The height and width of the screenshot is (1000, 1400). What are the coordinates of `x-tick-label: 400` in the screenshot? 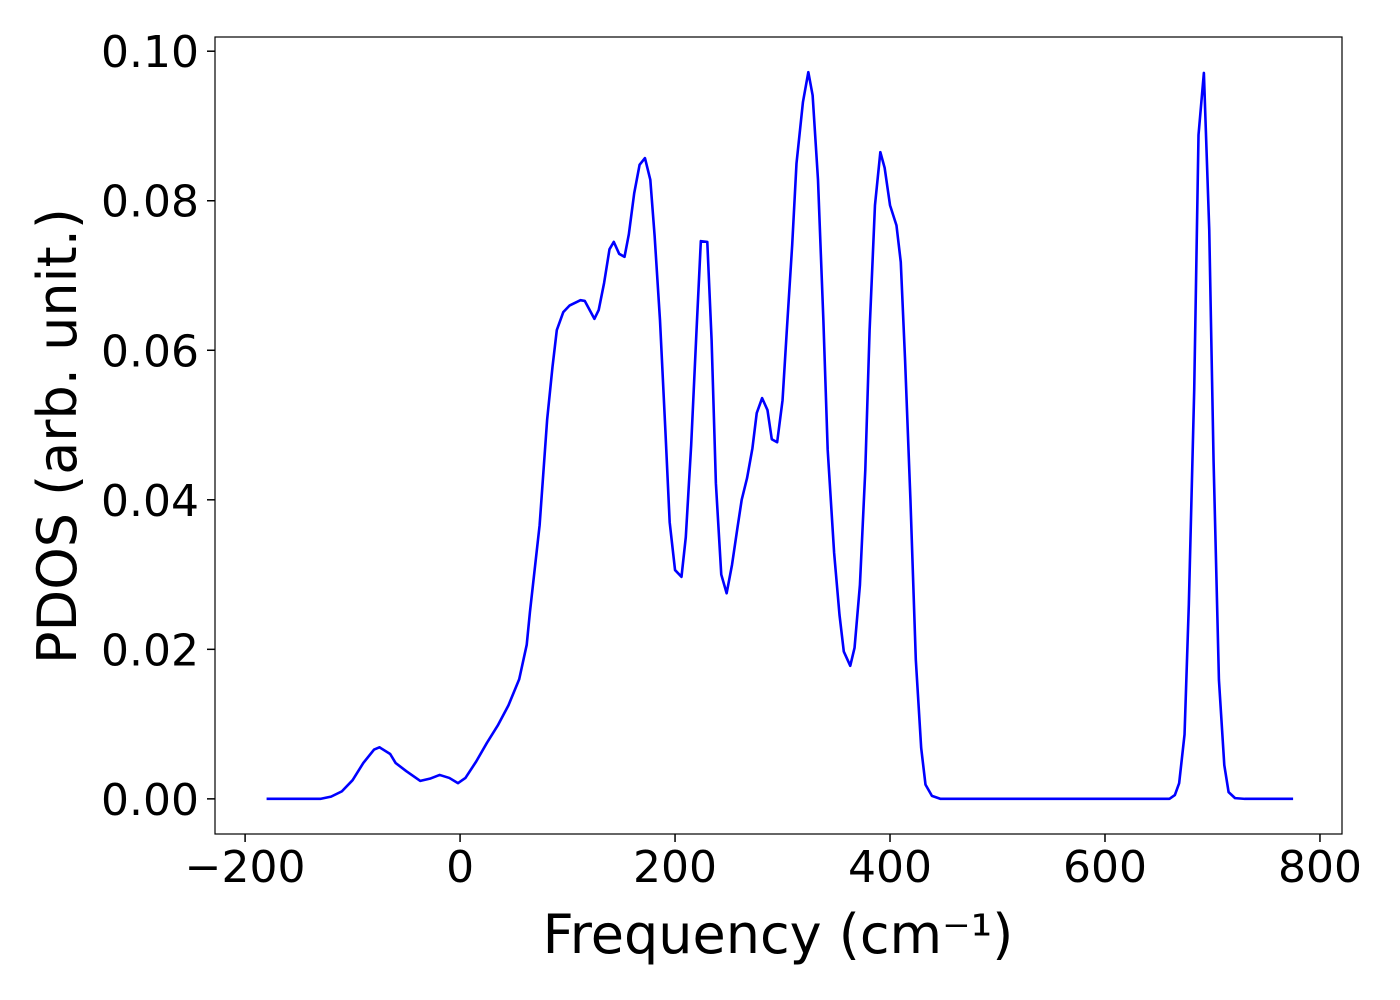 It's located at (890, 867).